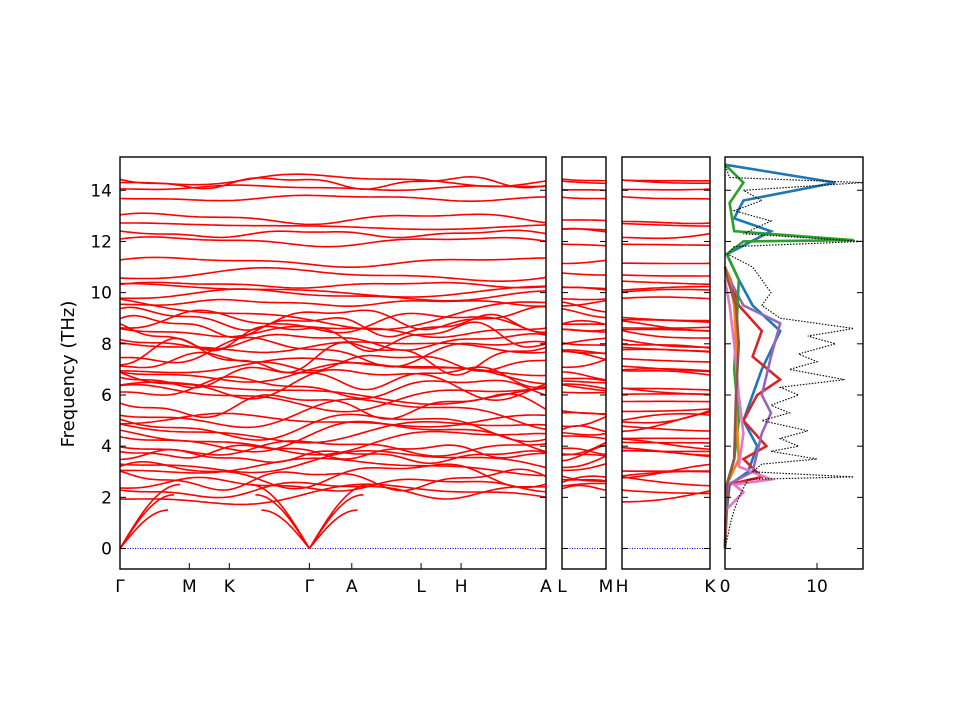 This screenshot has height=720, width=960. Describe the element at coordinates (421, 587) in the screenshot. I see `high-symmetry-label: L` at that location.